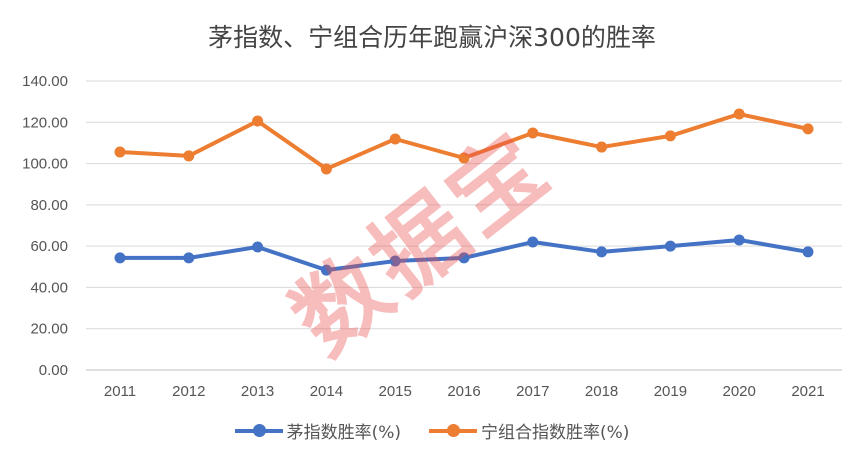 This screenshot has height=458, width=864. I want to click on y-tick-label: 140.00, so click(45, 81).